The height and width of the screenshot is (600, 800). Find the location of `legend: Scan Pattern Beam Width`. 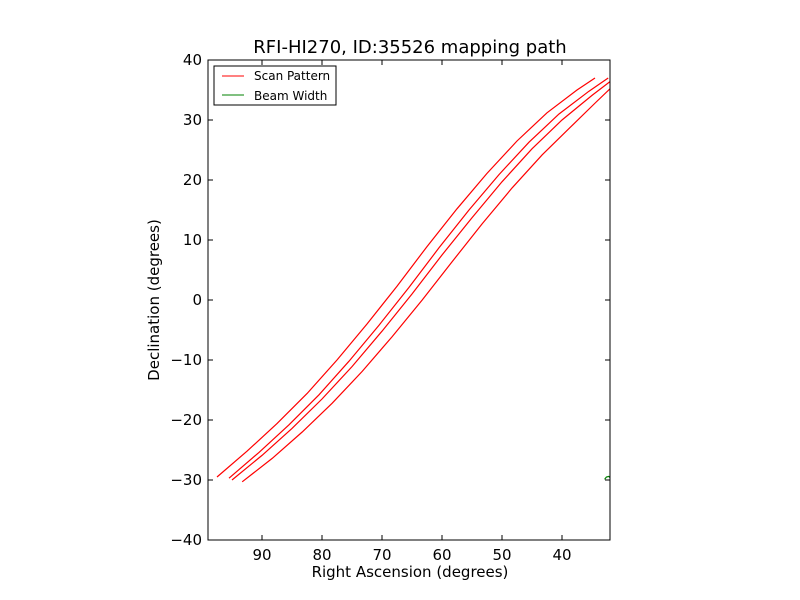

legend: Scan Pattern Beam Width is located at coordinates (275, 85).